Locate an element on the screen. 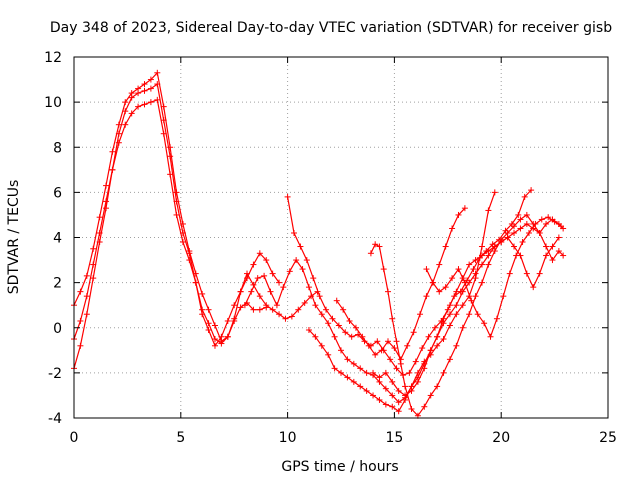  series-sat-h is located at coordinates (468, 307).